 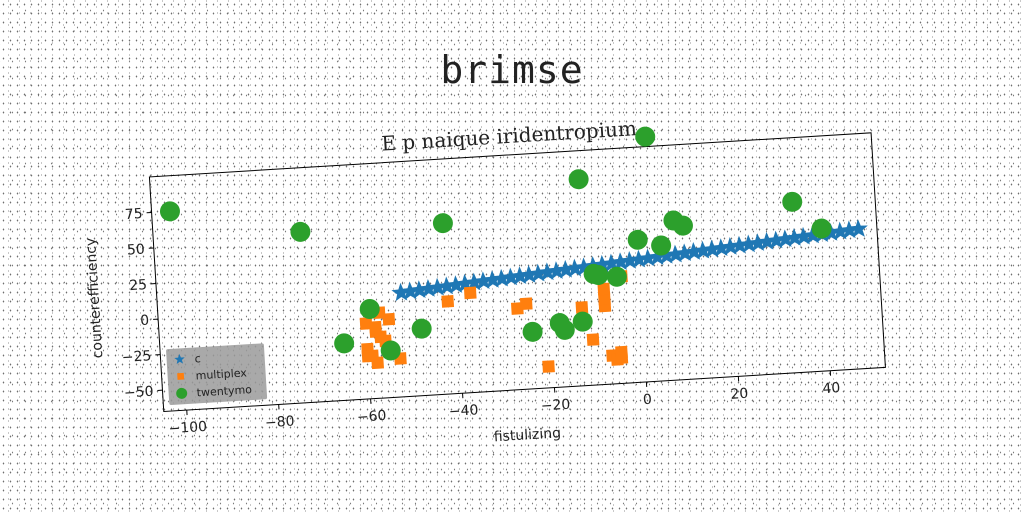 What do you see at coordinates (494, 321) in the screenshot?
I see `series-multiplex` at bounding box center [494, 321].